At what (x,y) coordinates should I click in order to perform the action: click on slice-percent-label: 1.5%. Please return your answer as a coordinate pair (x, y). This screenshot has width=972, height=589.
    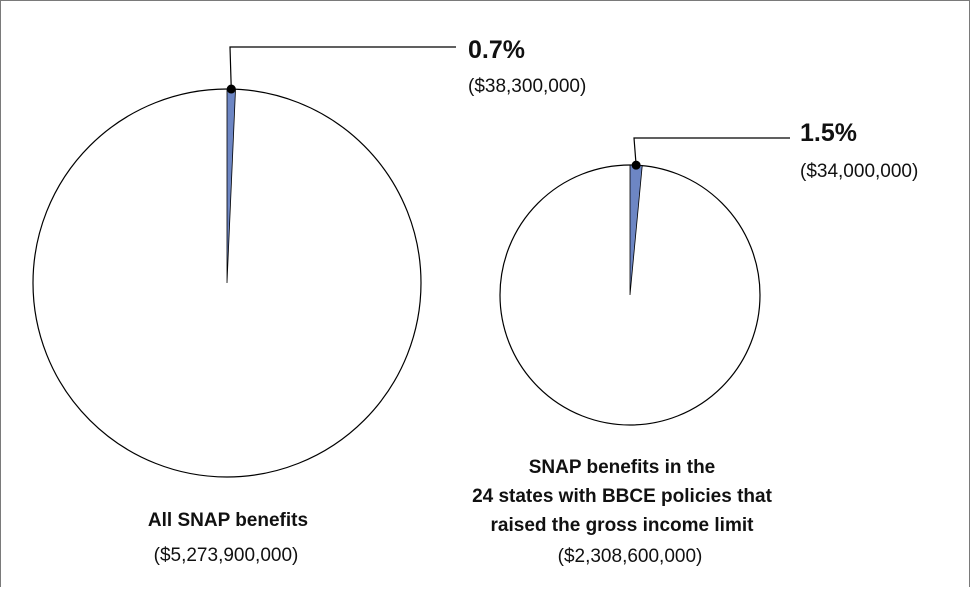
    Looking at the image, I should click on (828, 133).